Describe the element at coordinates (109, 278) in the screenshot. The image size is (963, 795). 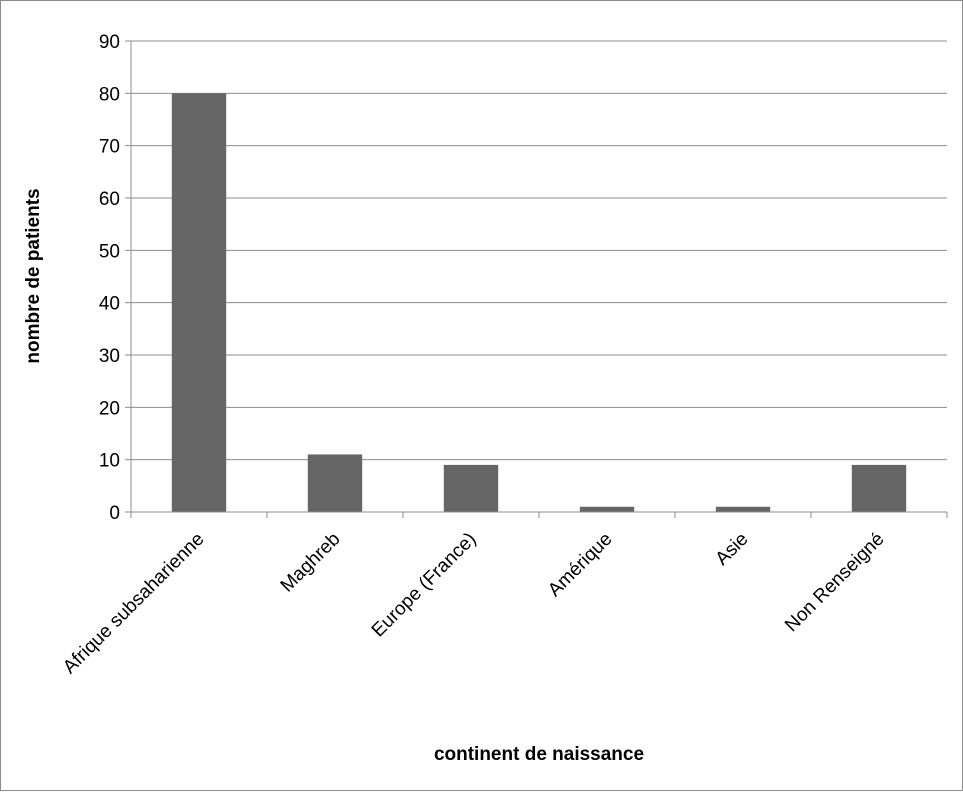
I see `y-tick-labels: 0 10 20 30 40 50 60 70 80 90` at that location.